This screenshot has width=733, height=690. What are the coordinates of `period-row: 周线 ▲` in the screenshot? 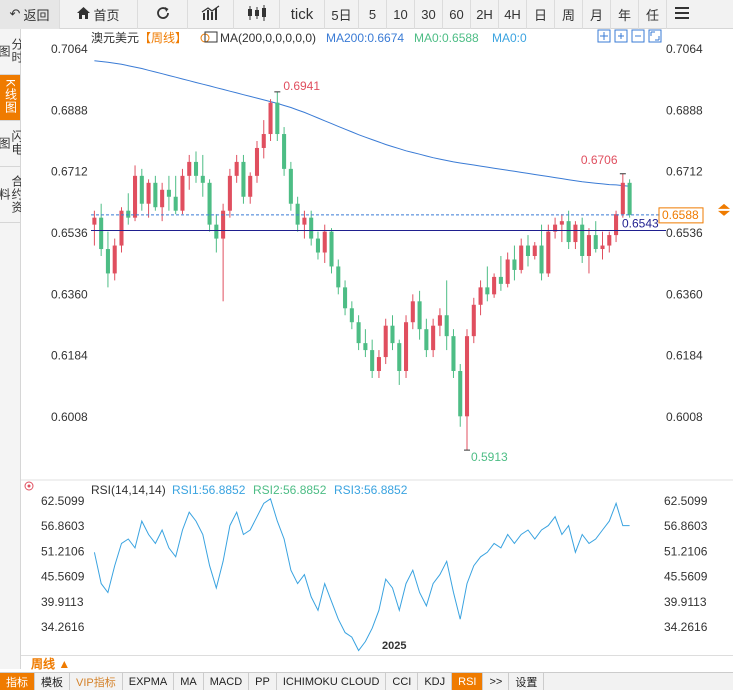 It's located at (377, 663).